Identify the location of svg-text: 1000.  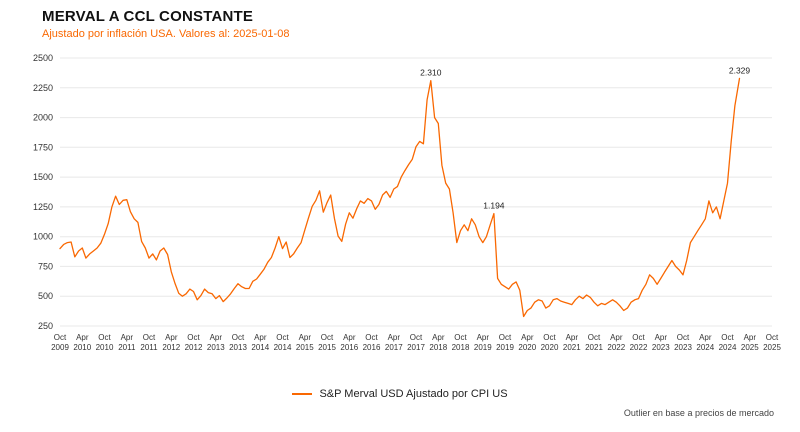
(43, 237).